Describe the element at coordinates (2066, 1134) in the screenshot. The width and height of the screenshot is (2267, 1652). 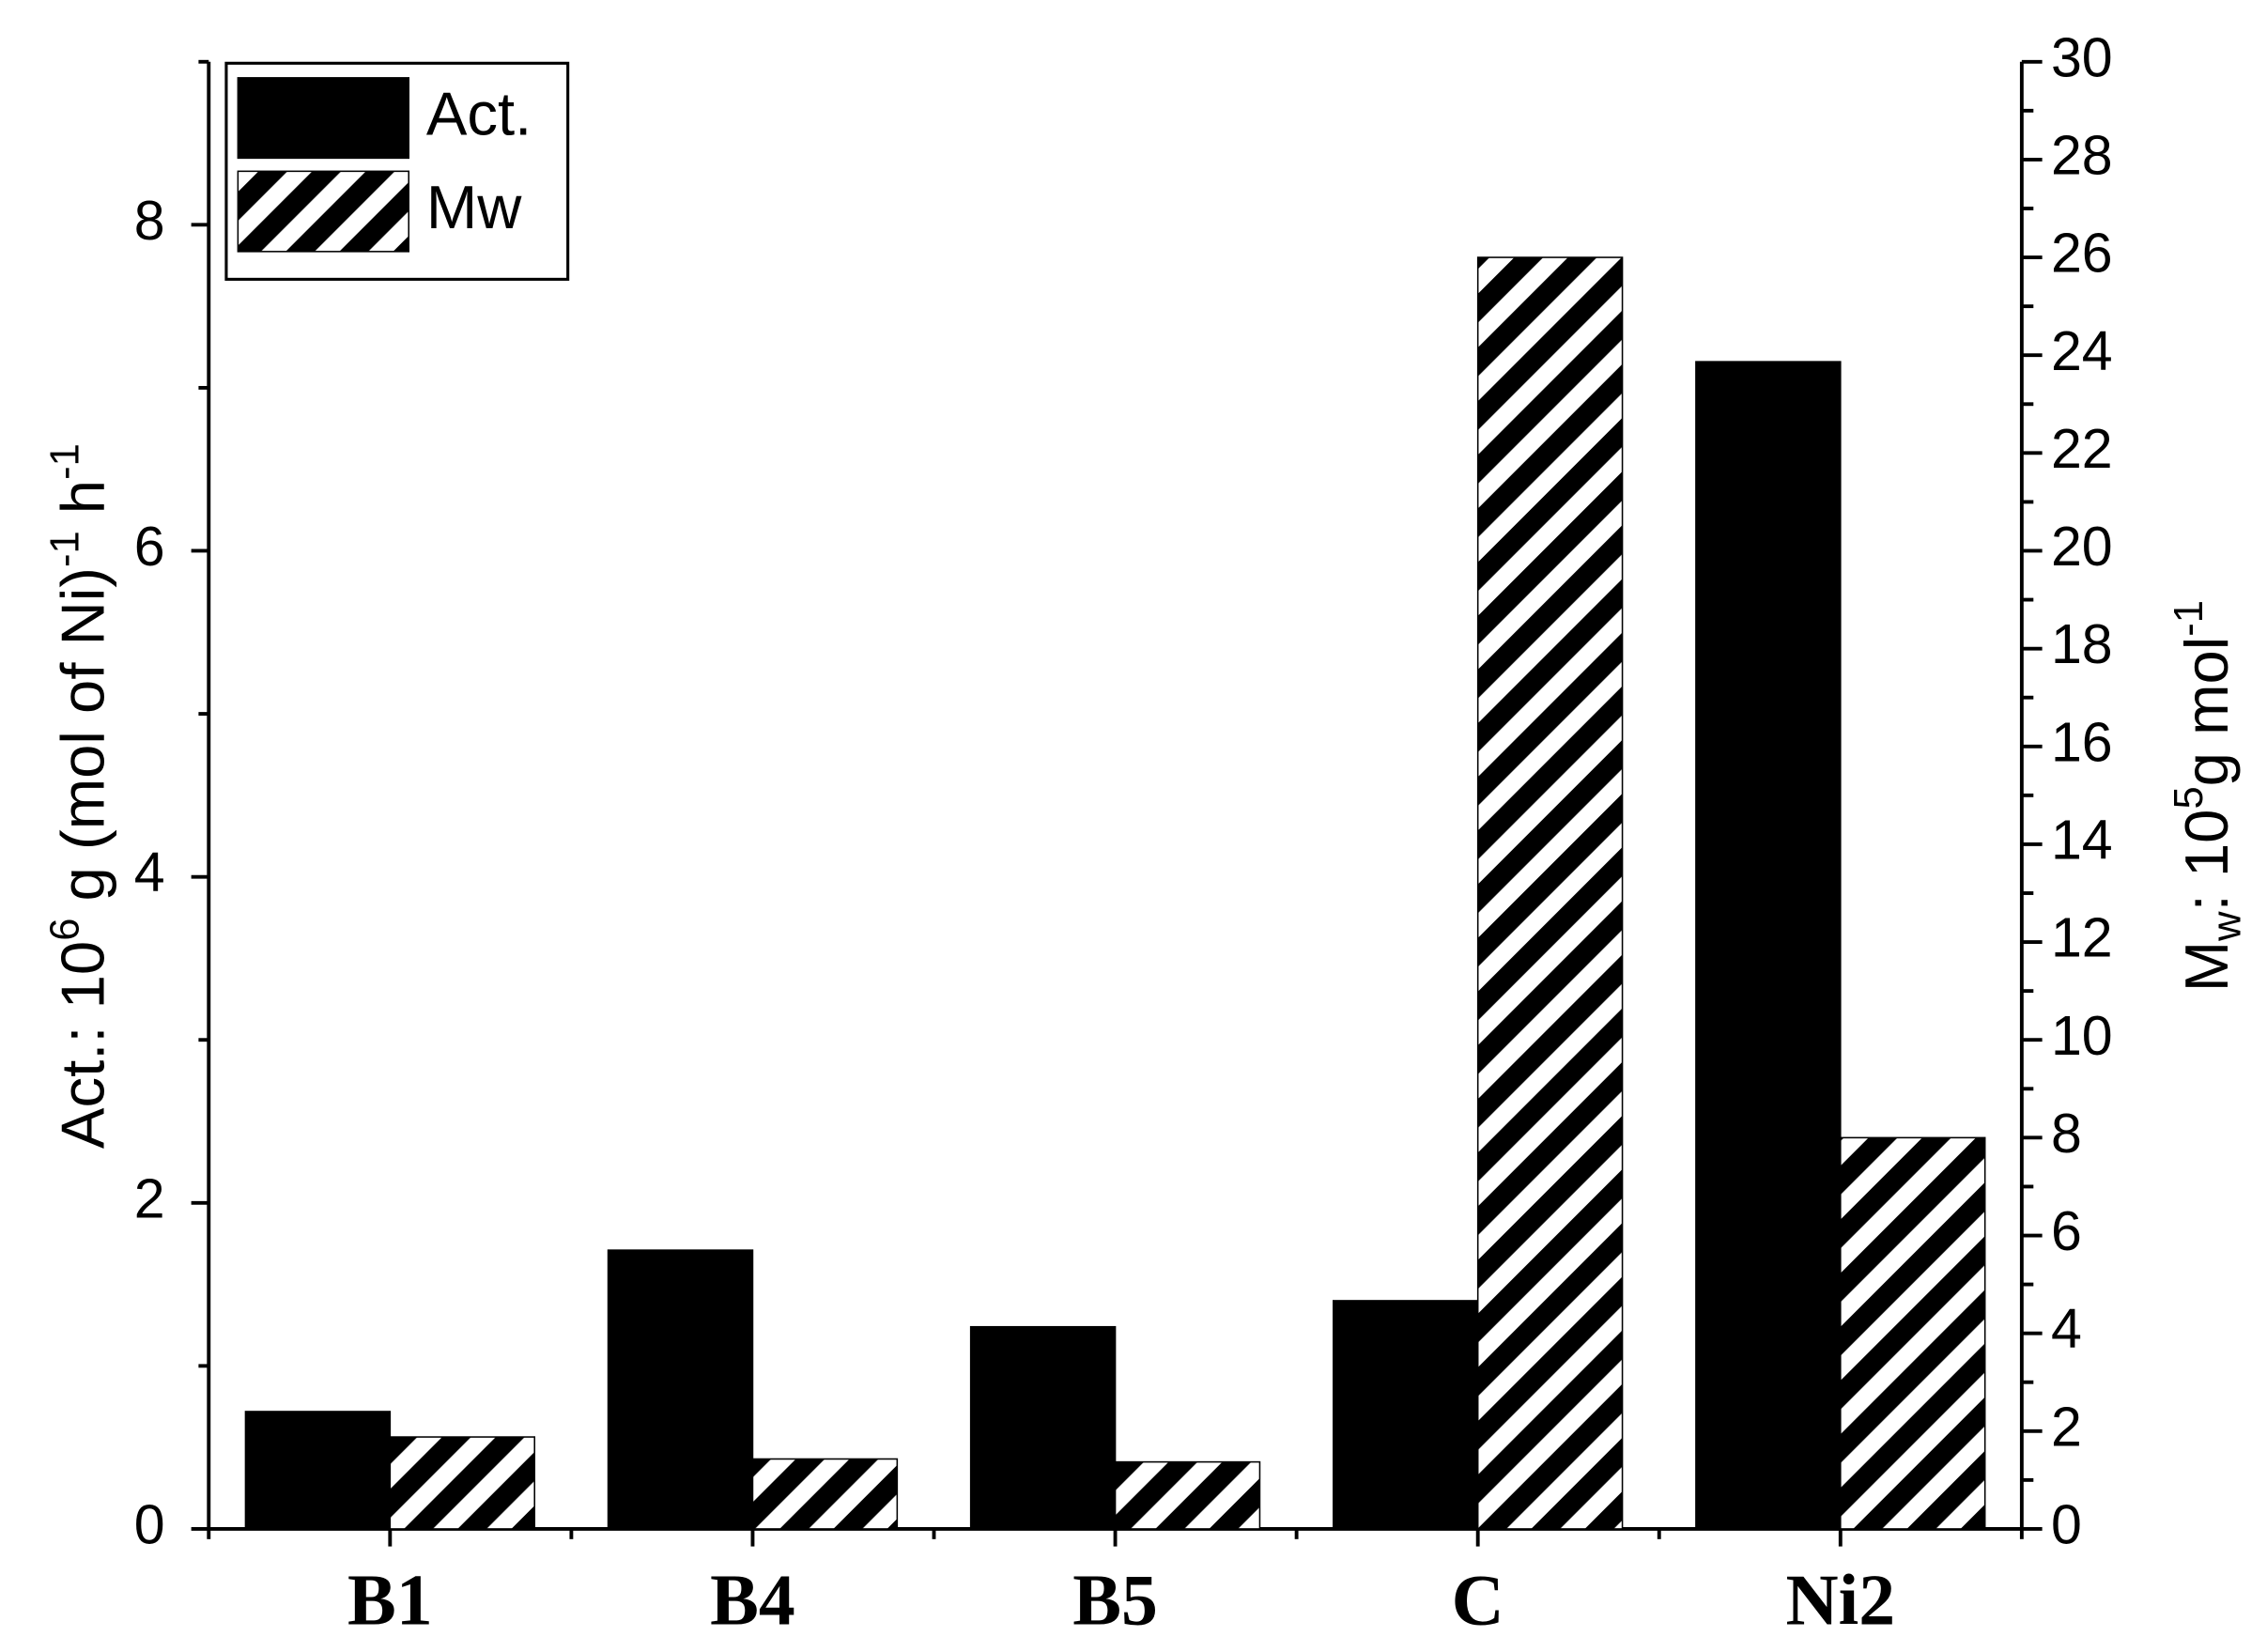
I see `y2-tick-label: 8` at that location.